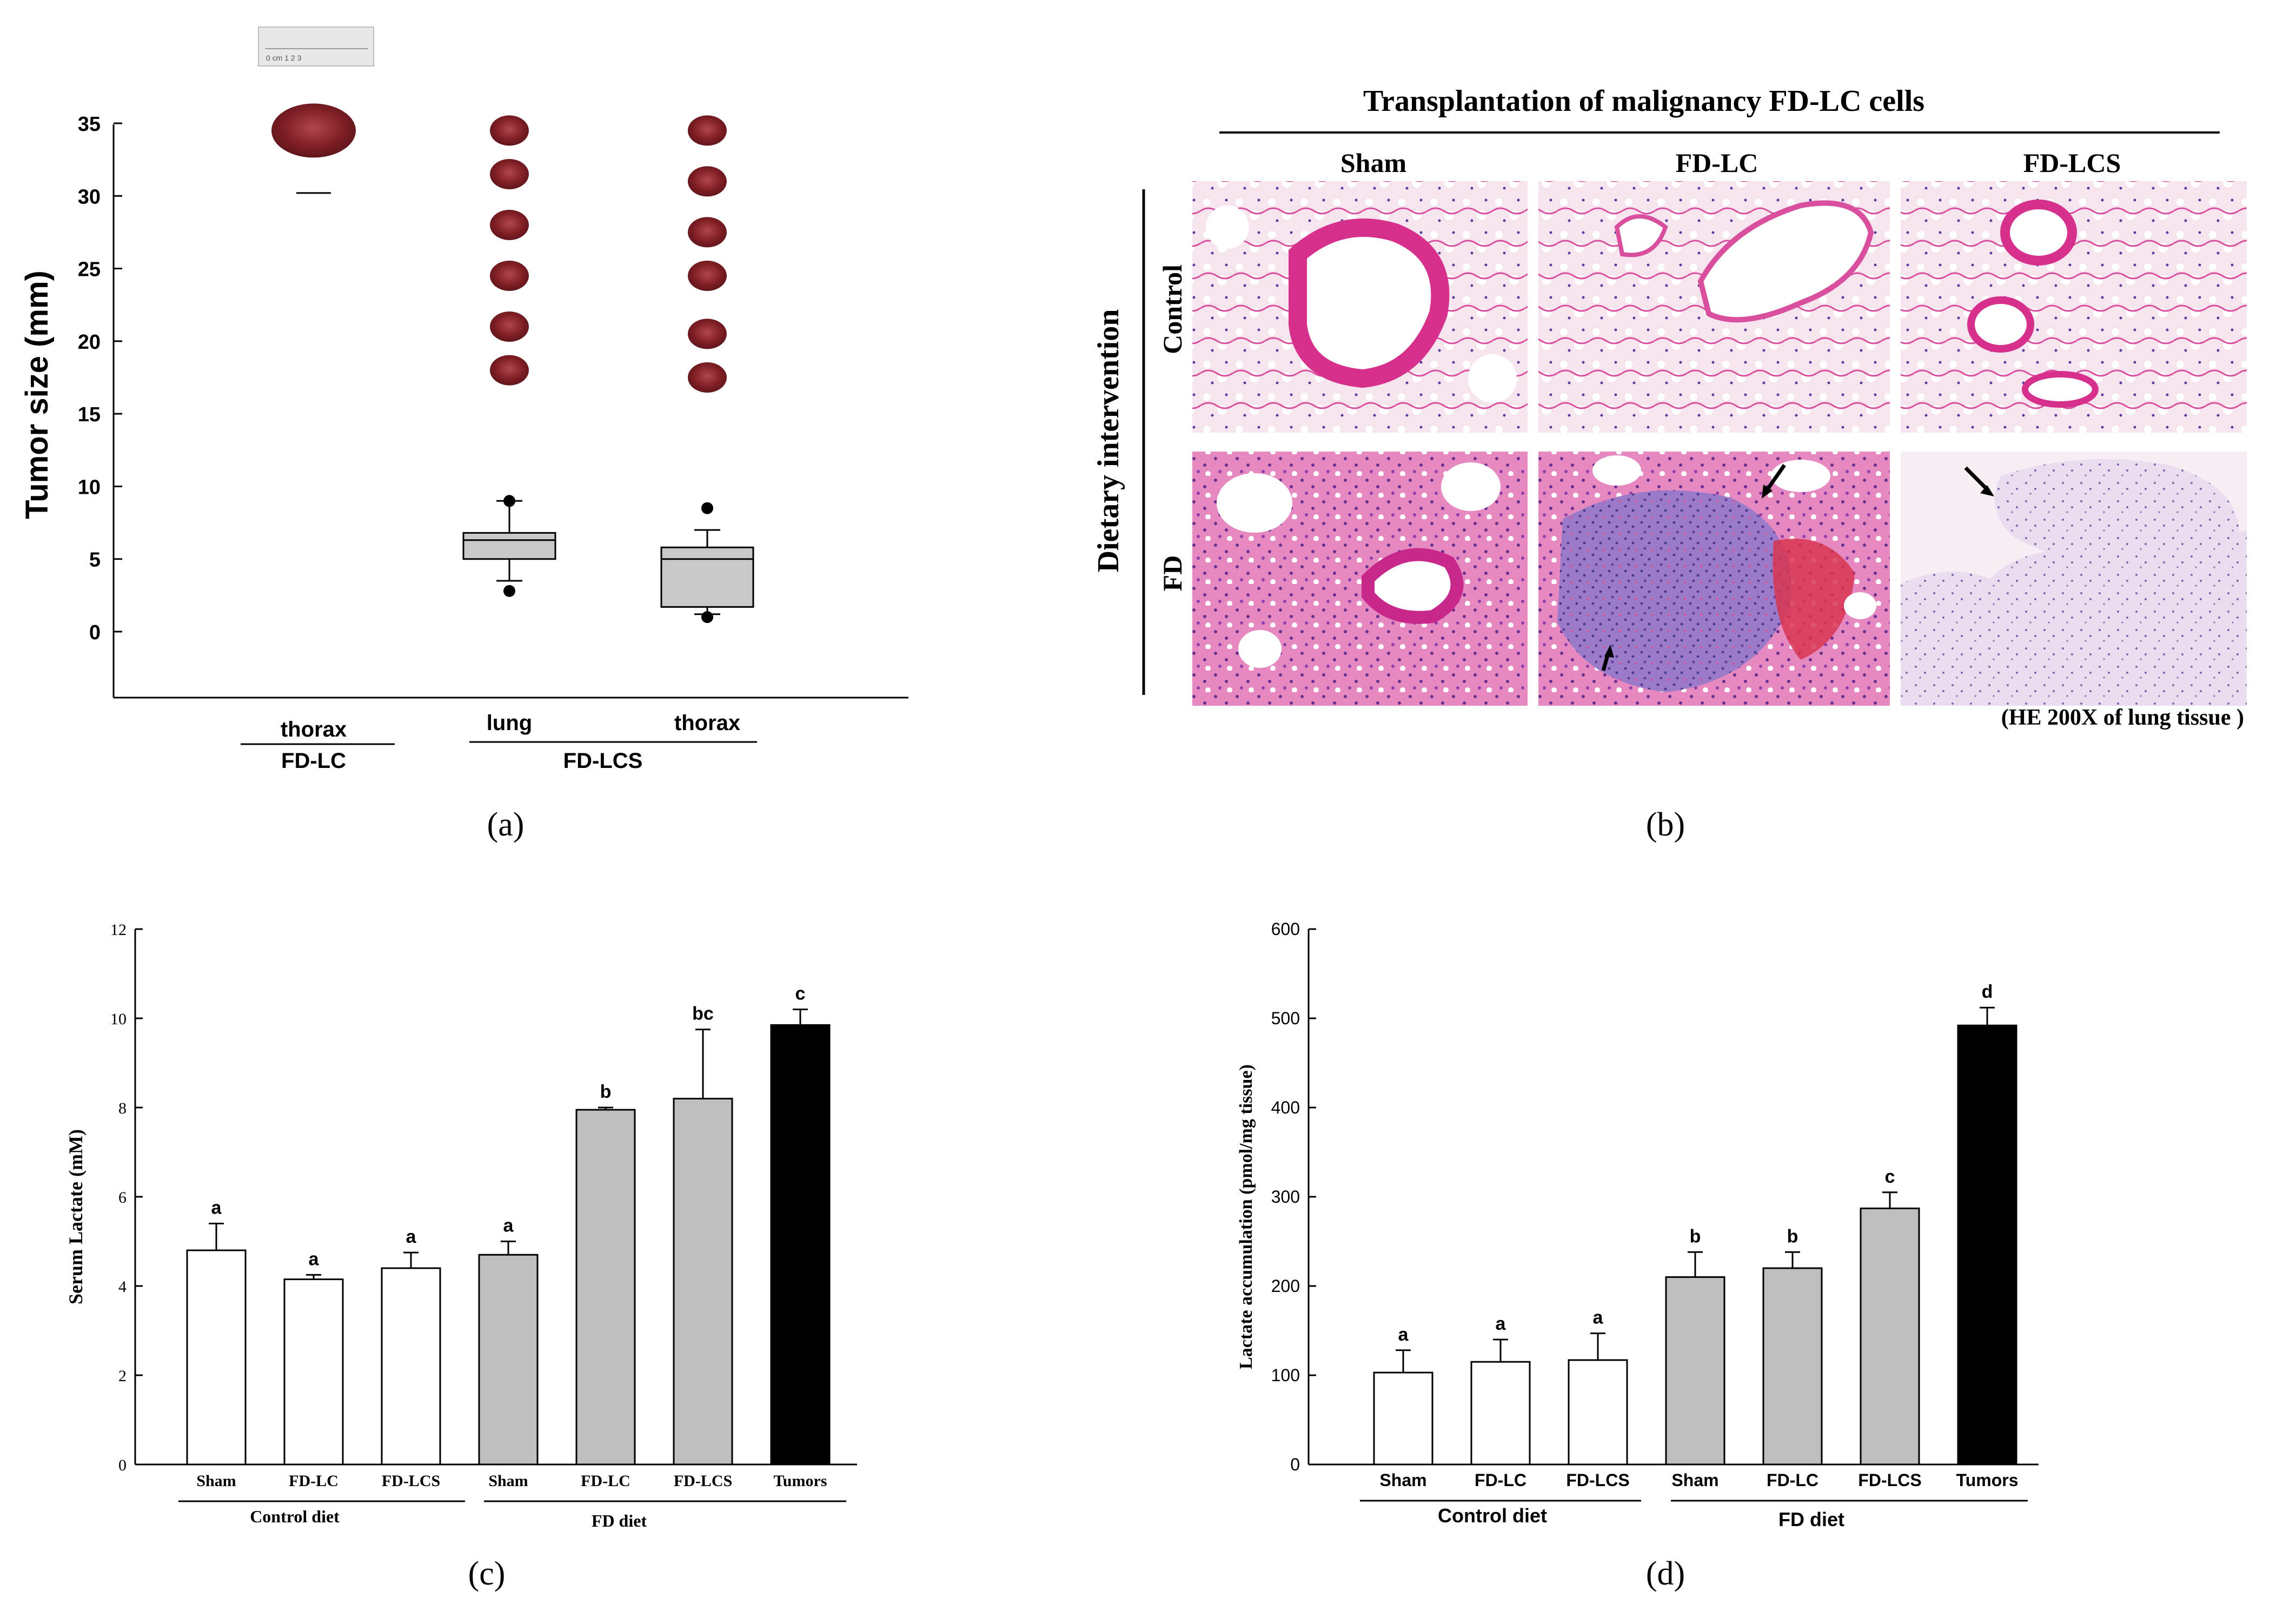 The width and height of the screenshot is (2270, 1624). I want to click on histology-image-control-fdlc, so click(1714, 307).